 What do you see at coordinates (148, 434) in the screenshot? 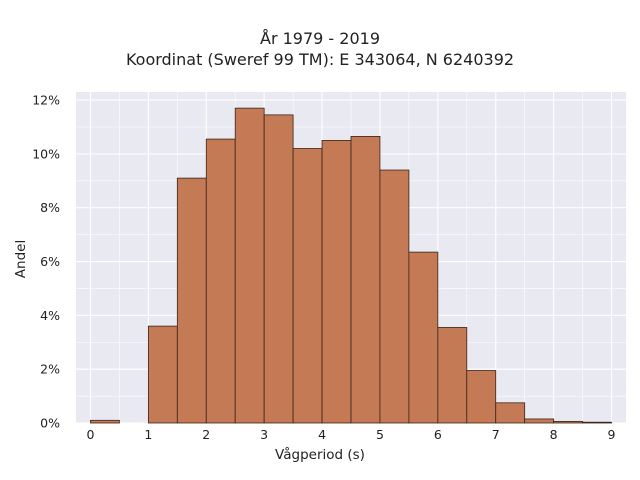
I see `x-tick-label: 1` at bounding box center [148, 434].